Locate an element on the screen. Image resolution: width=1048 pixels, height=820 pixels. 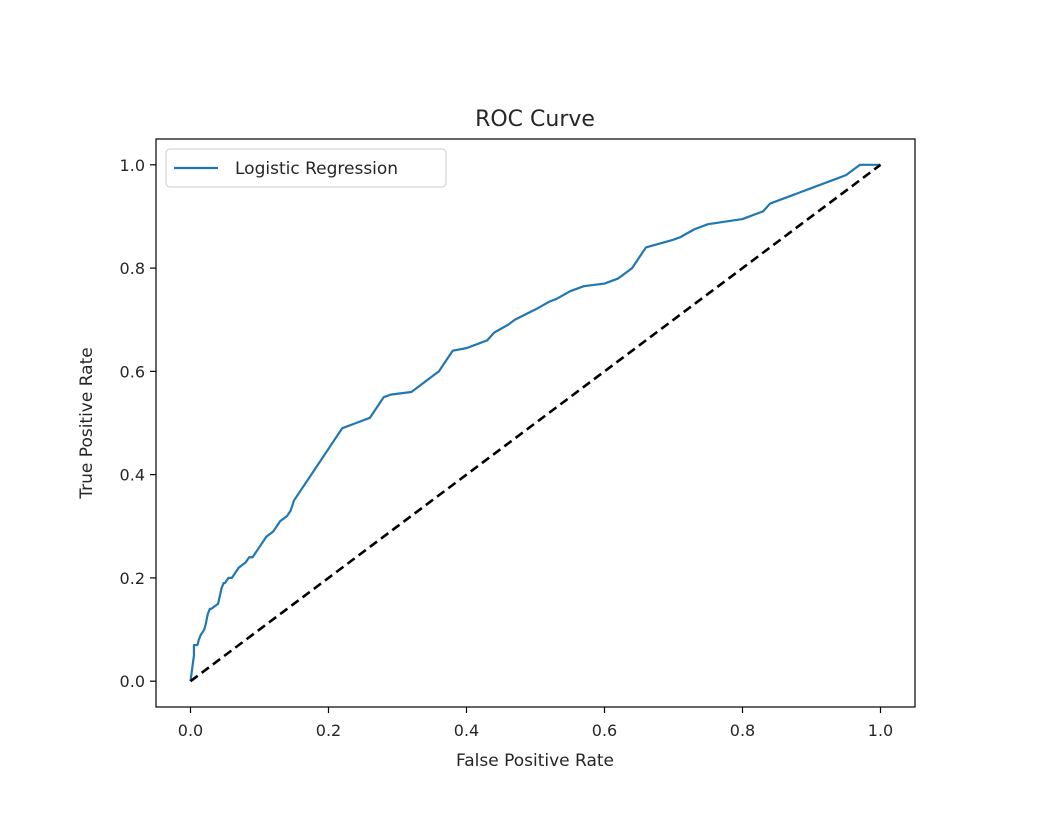
x-axis-ticks: 0.0 0.2 0.4 0.6 0.8 1.0 is located at coordinates (535, 723).